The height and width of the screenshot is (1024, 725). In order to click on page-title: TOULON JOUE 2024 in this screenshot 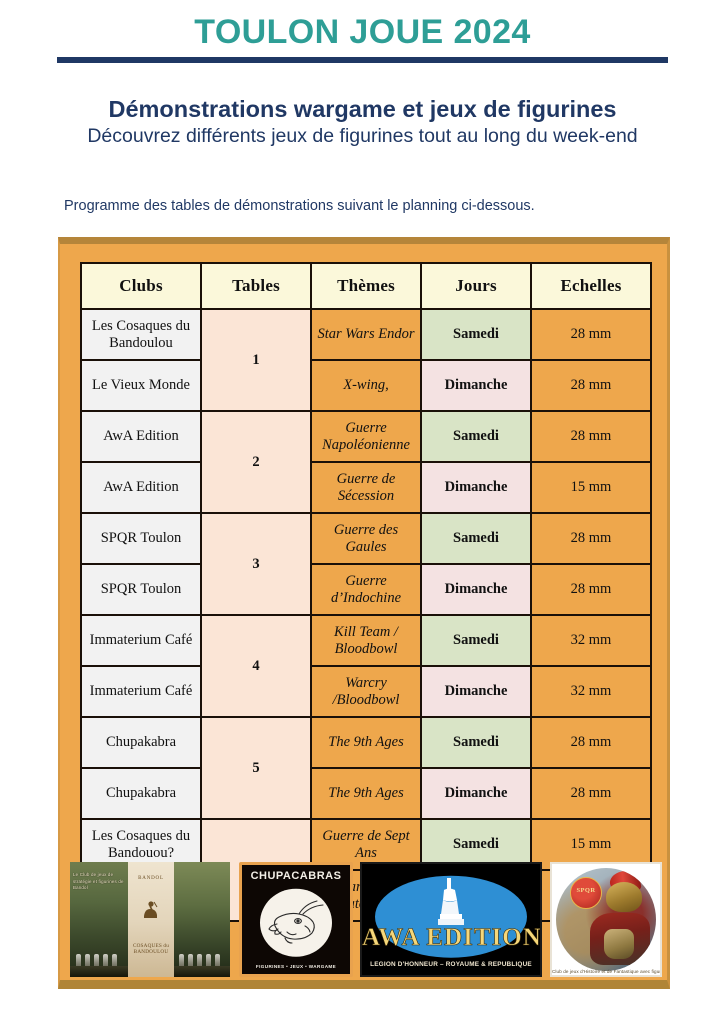, I will do `click(362, 32)`.